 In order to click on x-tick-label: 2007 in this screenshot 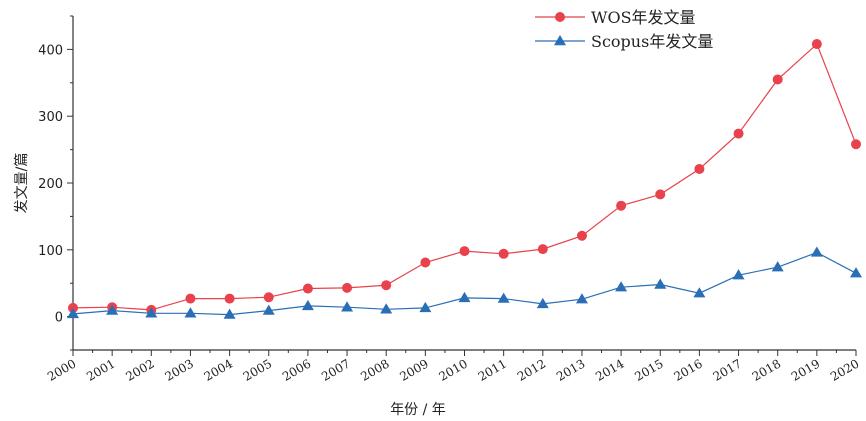, I will do `click(335, 369)`.